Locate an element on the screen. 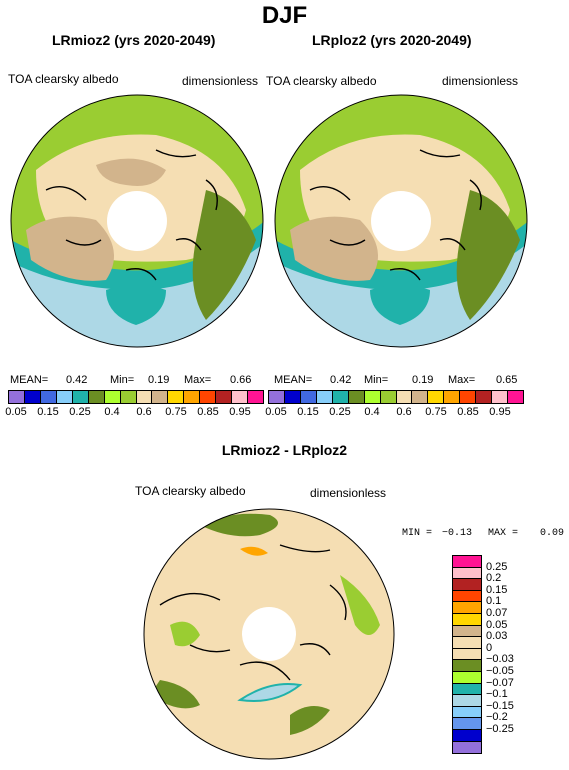  diff-min-label: MIN = is located at coordinates (417, 533).